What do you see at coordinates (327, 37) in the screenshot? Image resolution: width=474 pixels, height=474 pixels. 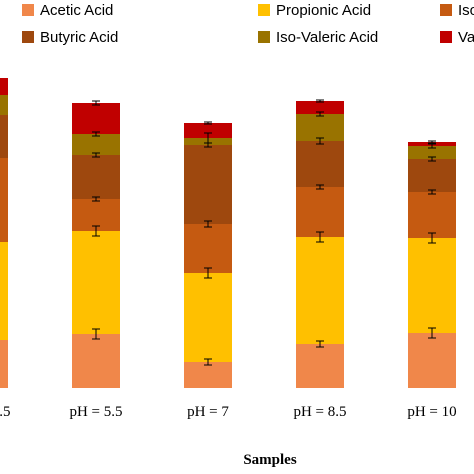 I see `legend-label: Iso-Valeric Acid` at bounding box center [327, 37].